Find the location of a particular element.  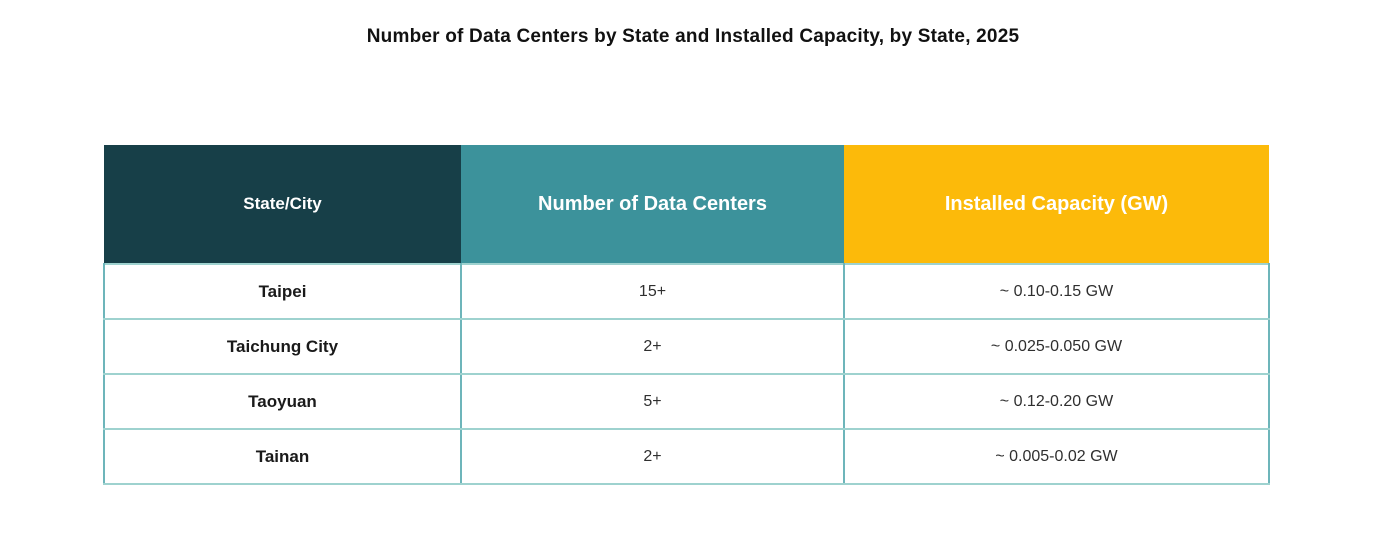

header-cell-state-city: State/City is located at coordinates (282, 204).